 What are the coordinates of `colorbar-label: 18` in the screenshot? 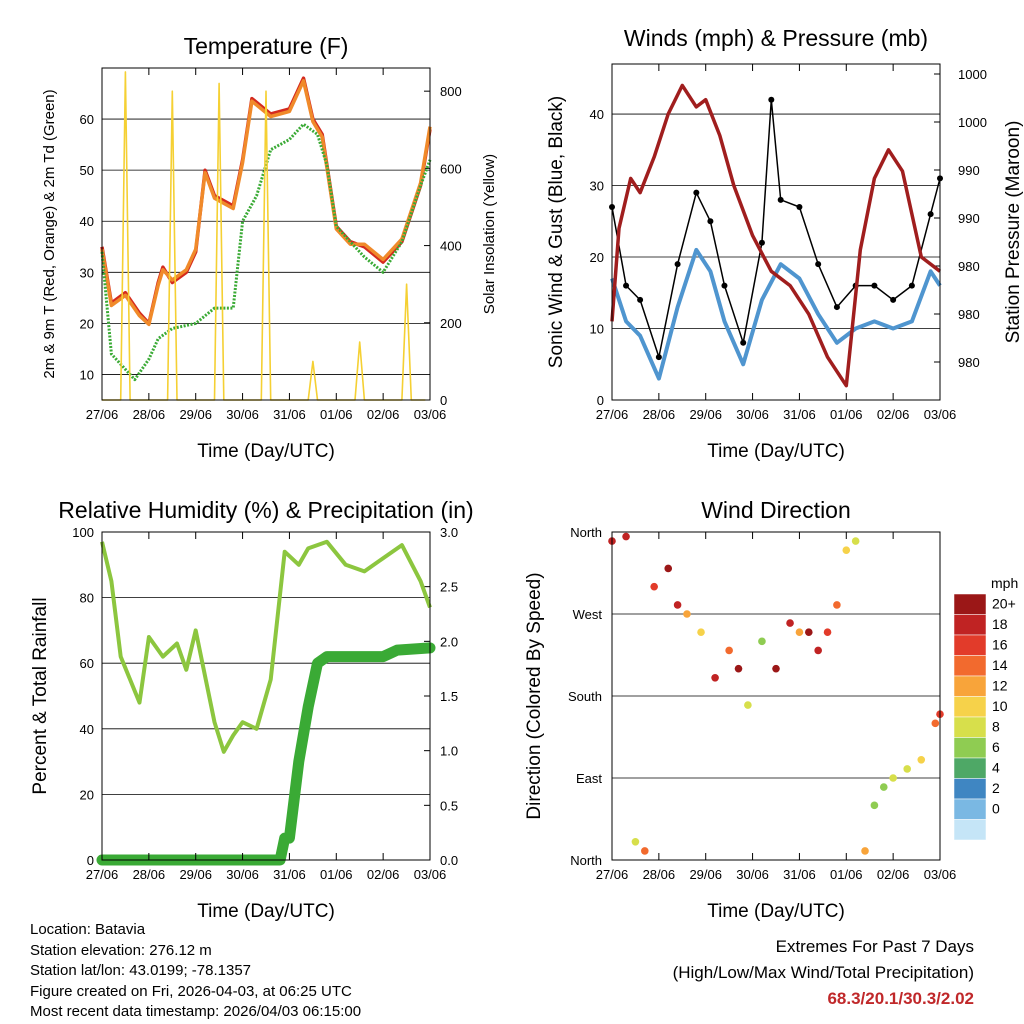 It's located at (1000, 624).